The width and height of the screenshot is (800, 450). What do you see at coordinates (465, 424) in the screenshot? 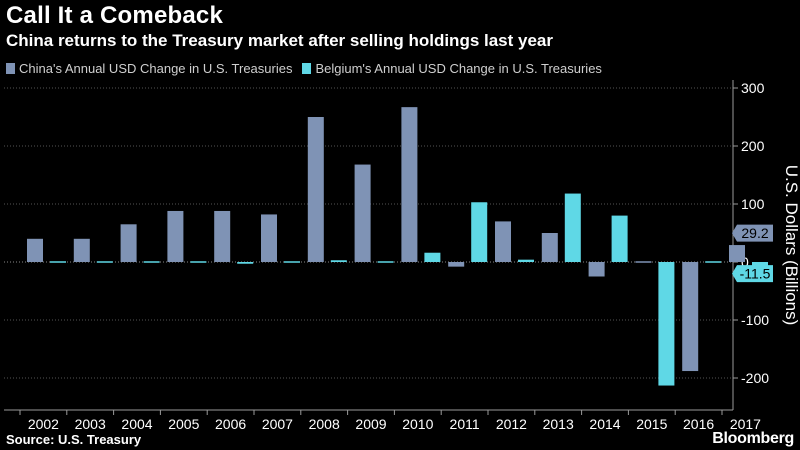
I see `x-tick-label: 2011` at bounding box center [465, 424].